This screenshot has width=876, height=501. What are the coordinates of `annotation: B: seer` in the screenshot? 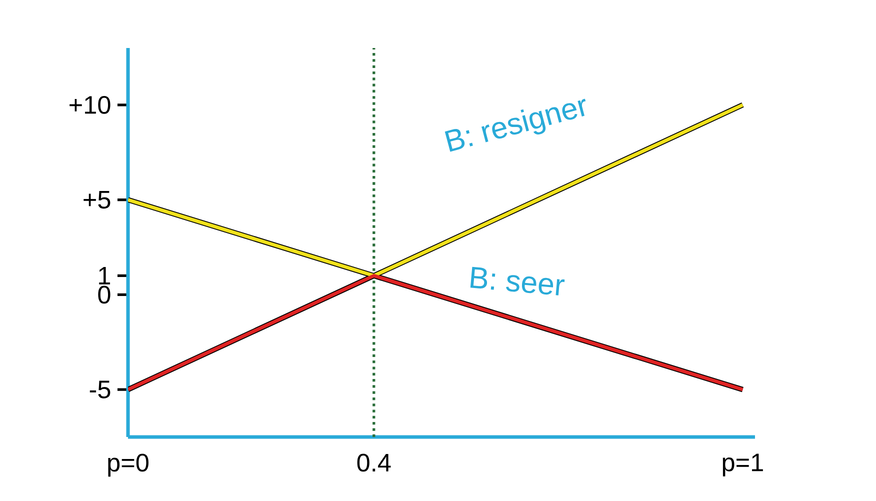 It's located at (517, 281).